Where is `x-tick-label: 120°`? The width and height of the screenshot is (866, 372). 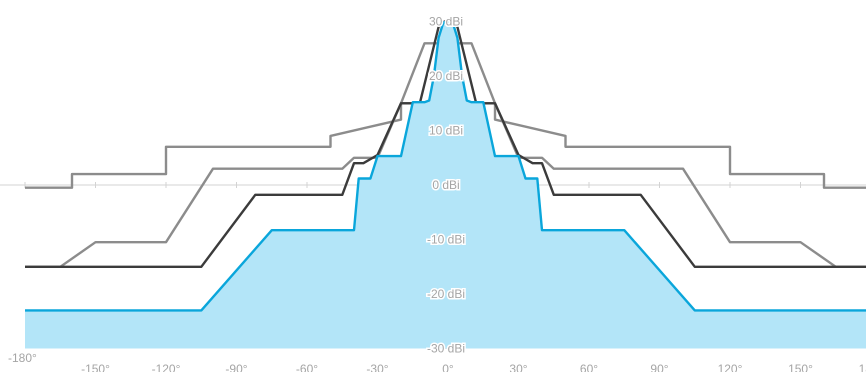 x-tick-label: 120° is located at coordinates (730, 367).